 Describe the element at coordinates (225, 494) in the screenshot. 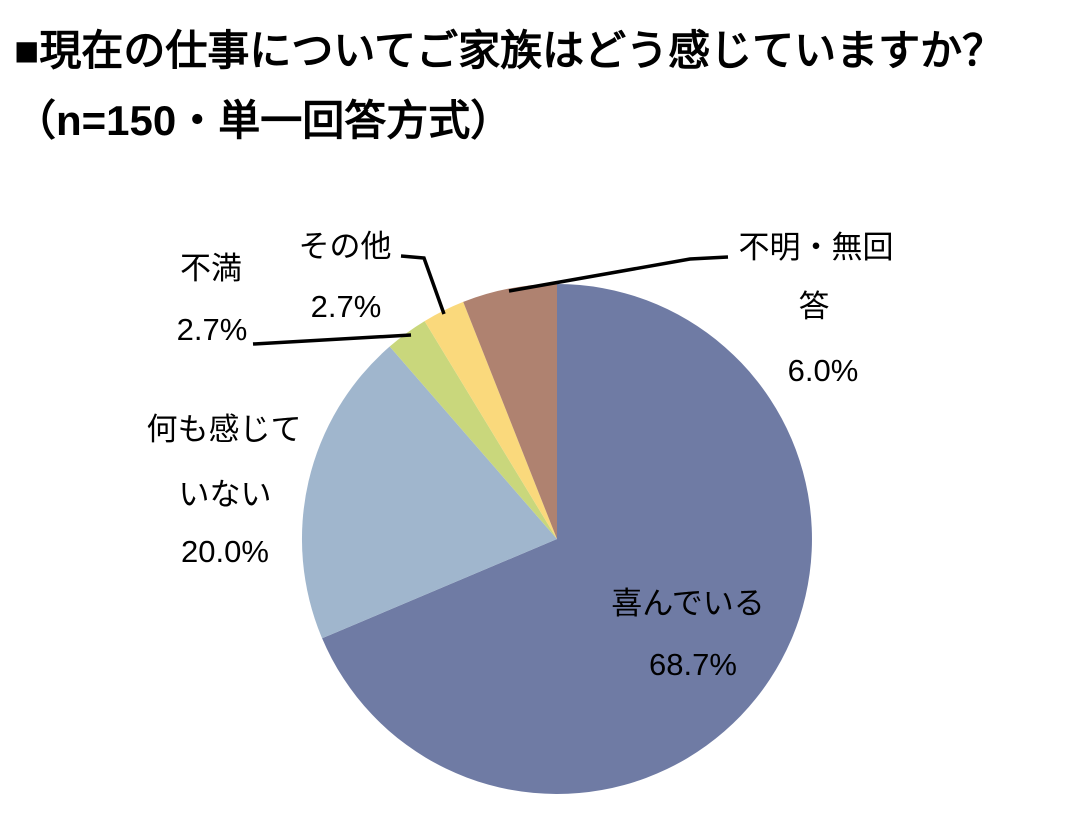

I see `pie-label-feels-nothing-line2: いない` at that location.